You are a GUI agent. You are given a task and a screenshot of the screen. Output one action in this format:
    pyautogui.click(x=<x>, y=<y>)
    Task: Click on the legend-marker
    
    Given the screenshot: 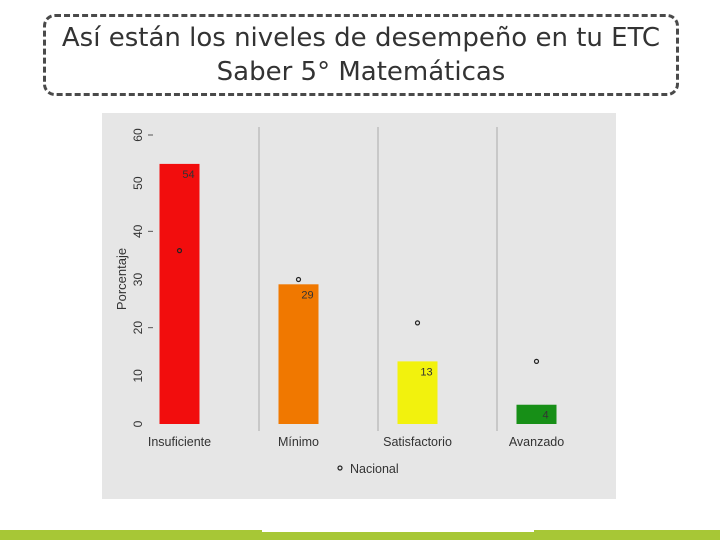 What is the action you would take?
    pyautogui.click(x=340, y=468)
    